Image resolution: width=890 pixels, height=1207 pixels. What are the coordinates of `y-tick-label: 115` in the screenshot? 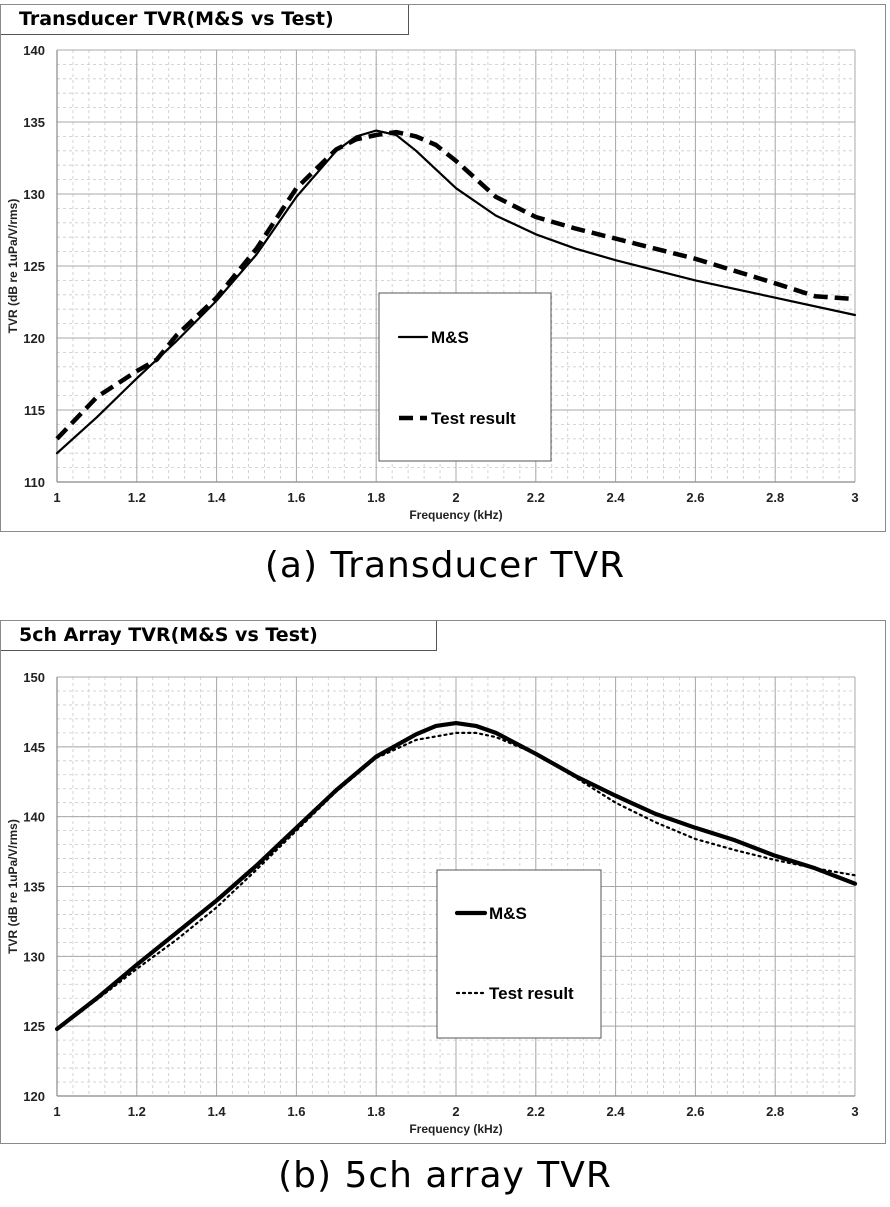 It's located at (34, 410).